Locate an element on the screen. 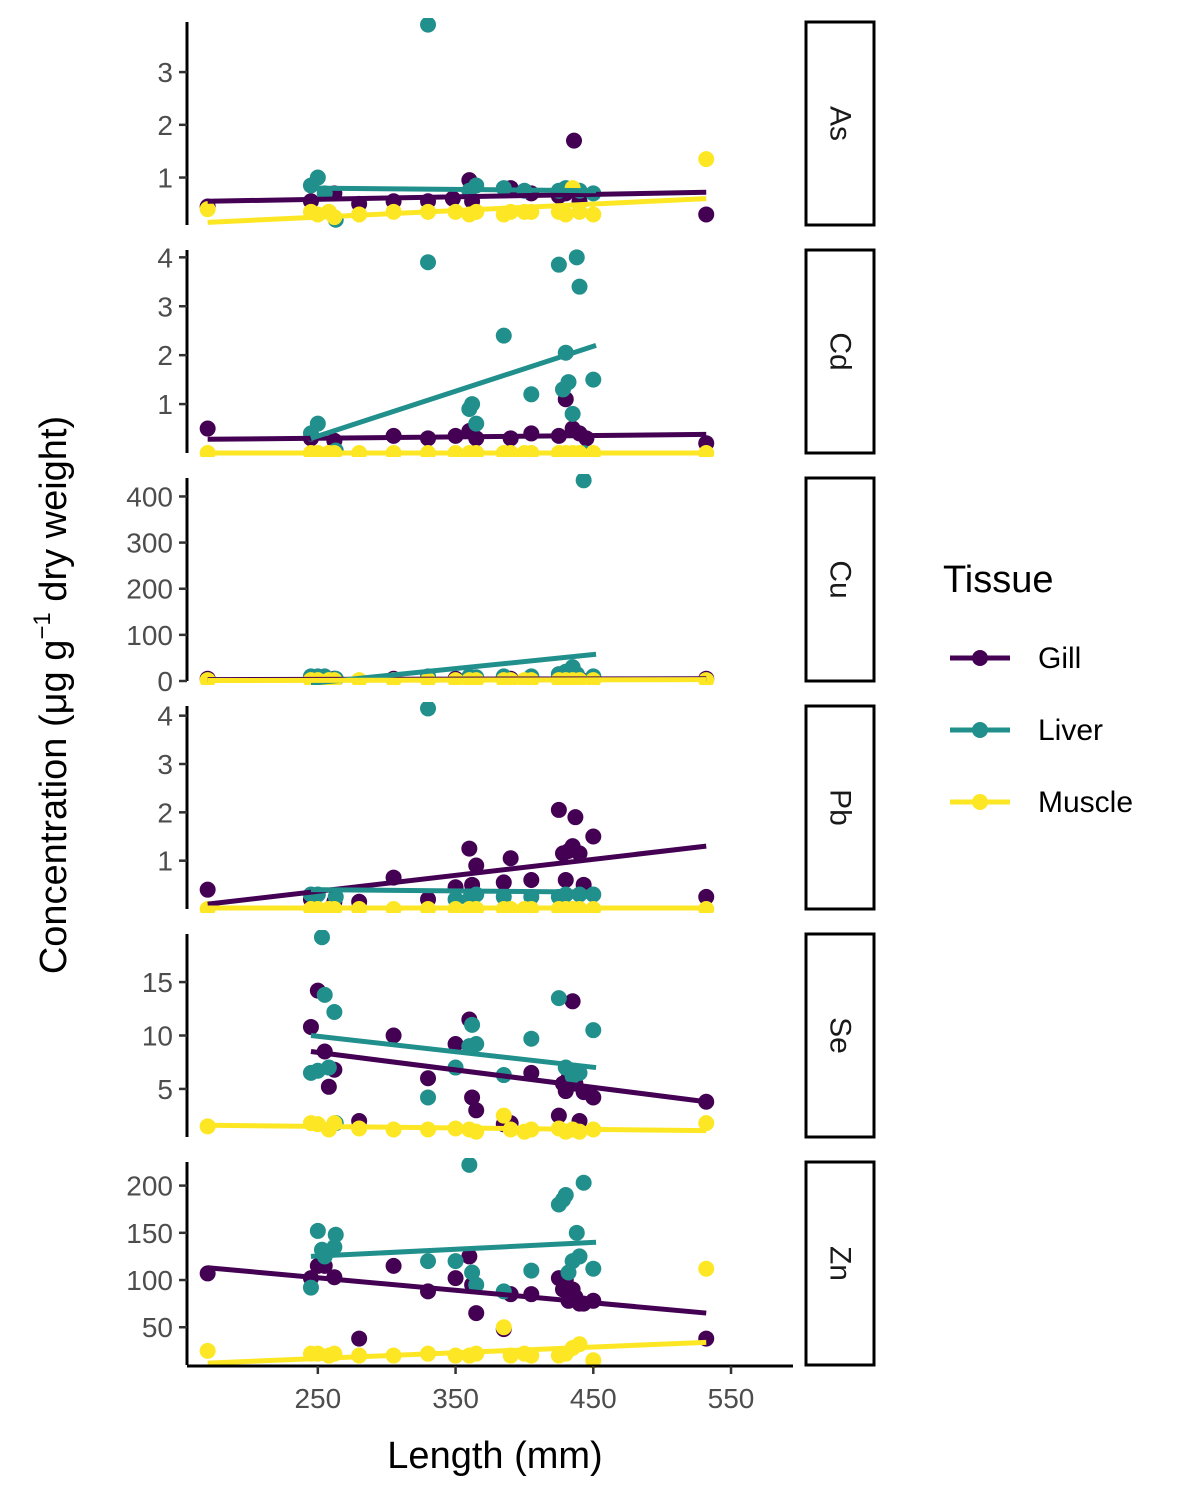 This screenshot has width=1200, height=1505. fit-line-As-gill is located at coordinates (457, 196).